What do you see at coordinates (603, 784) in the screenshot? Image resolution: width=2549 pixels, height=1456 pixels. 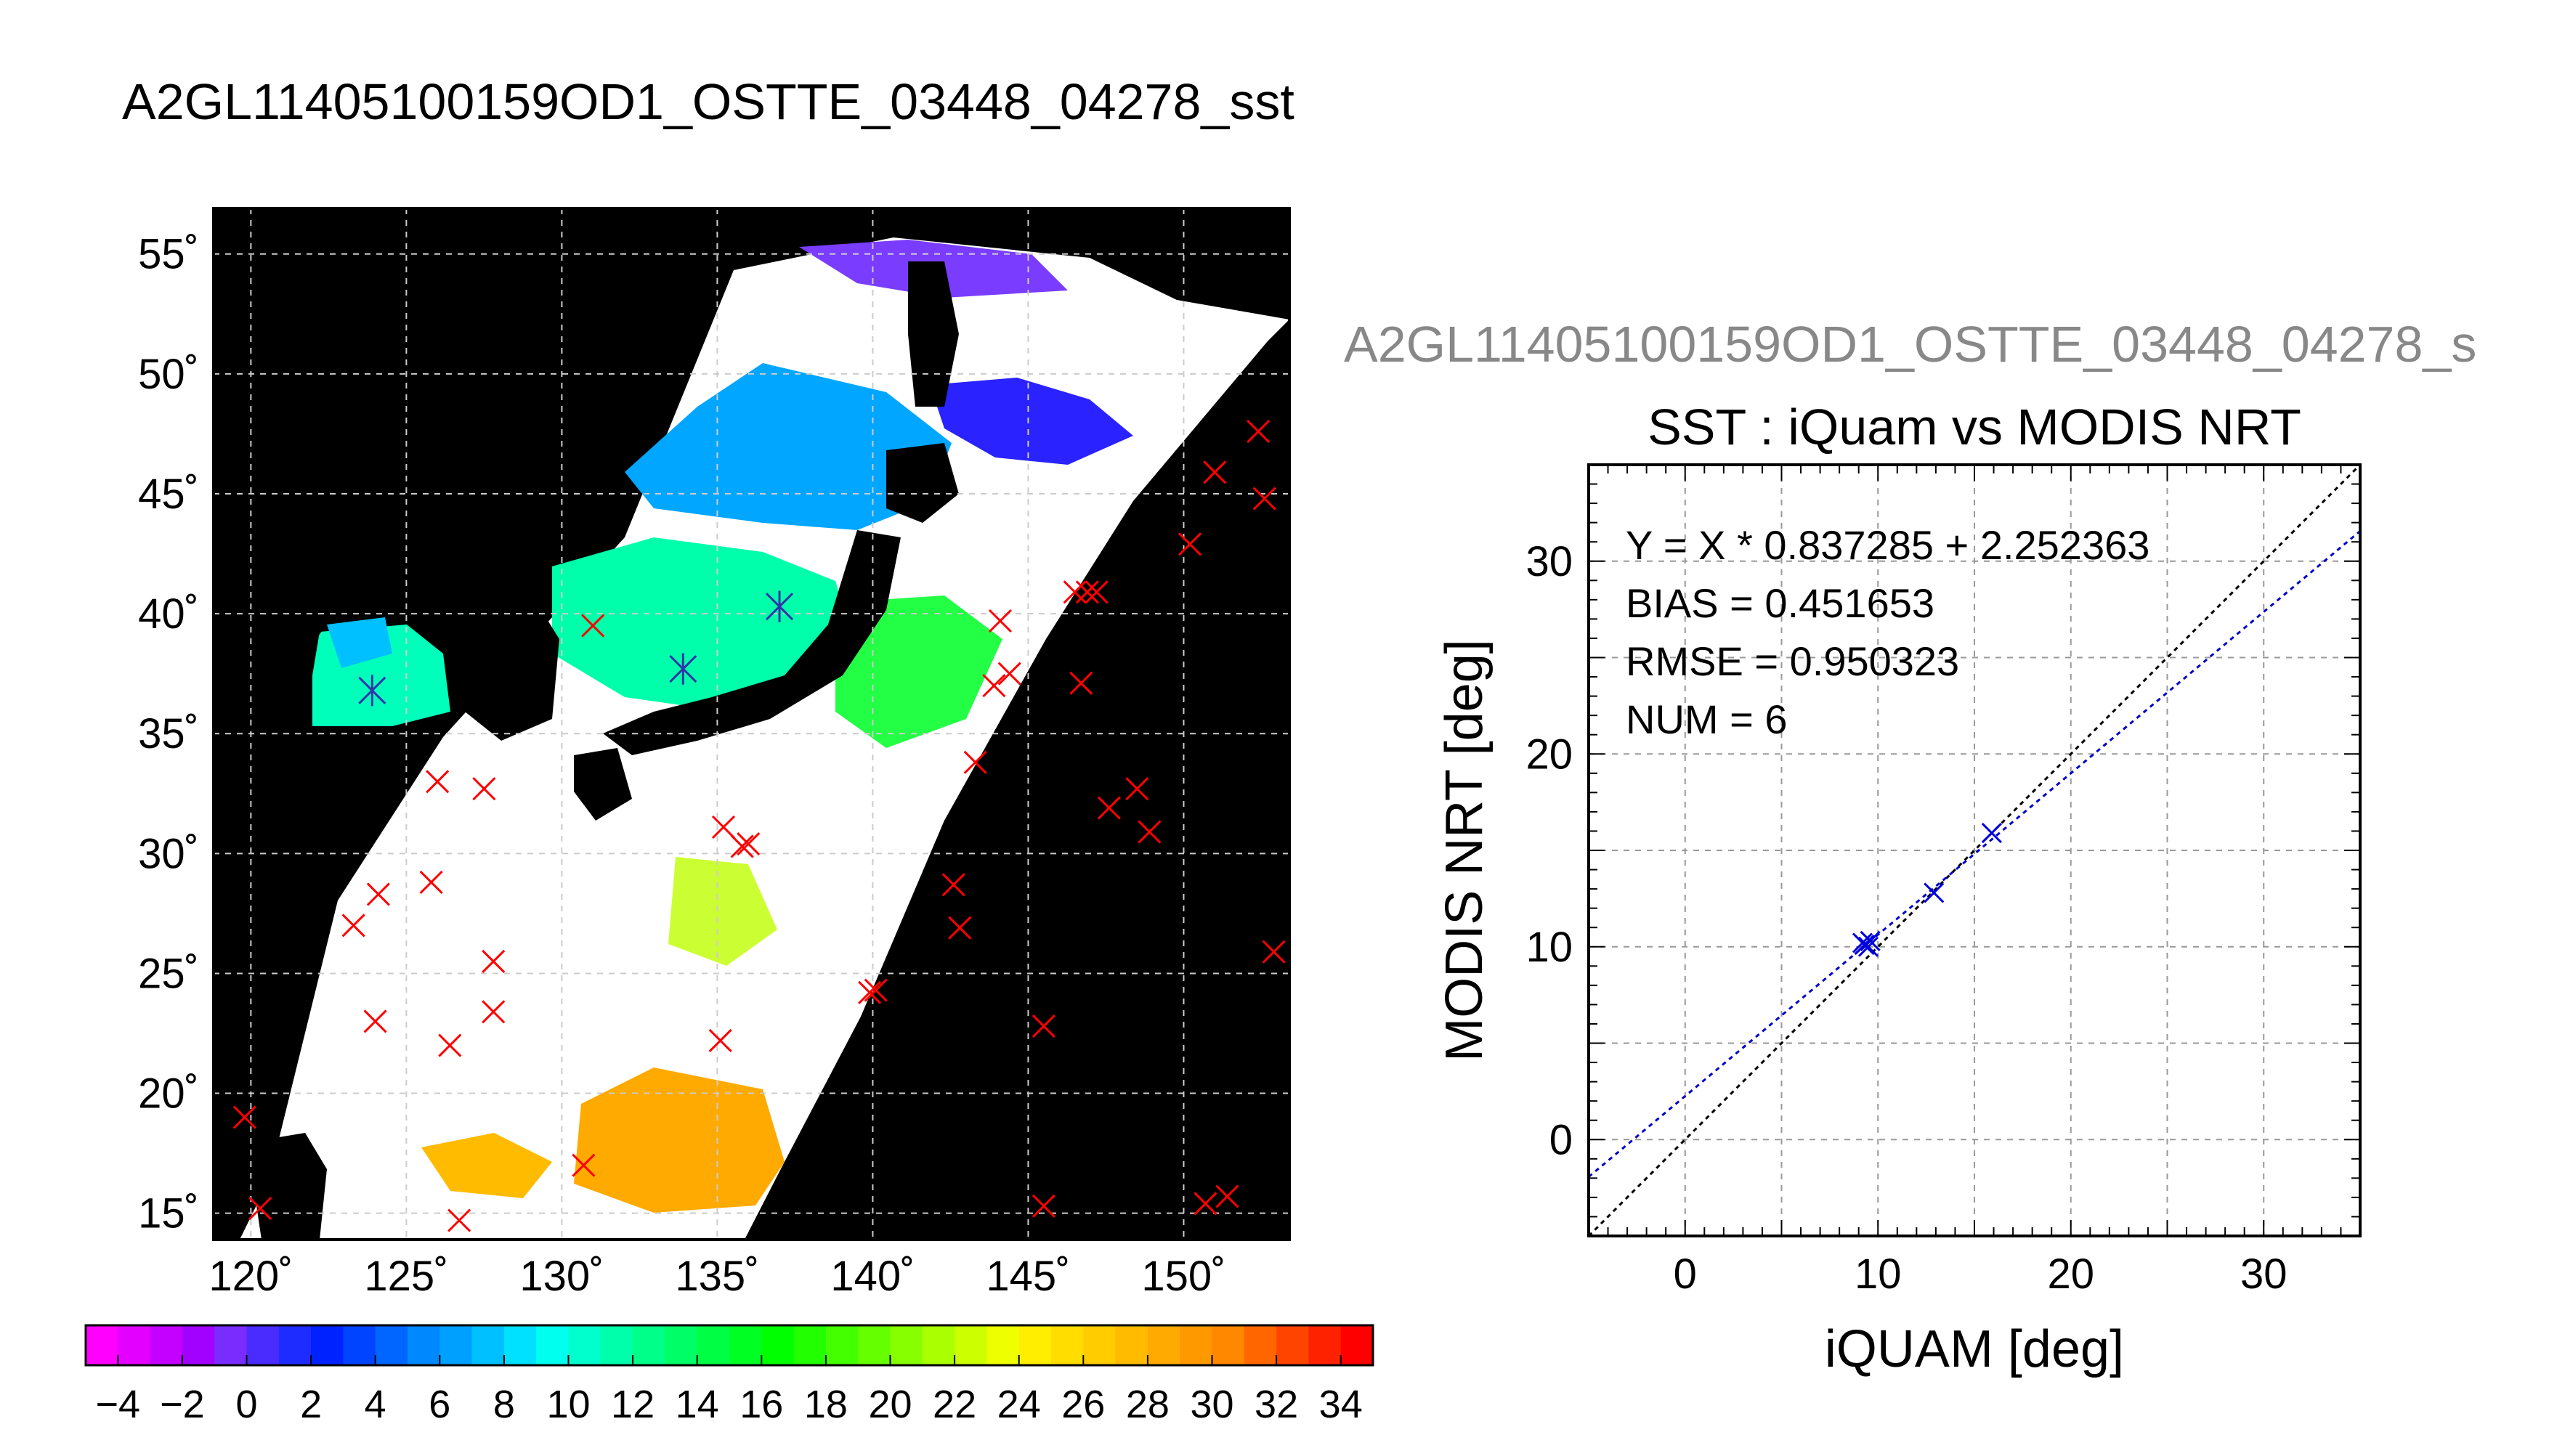 I see `land-kyushu` at bounding box center [603, 784].